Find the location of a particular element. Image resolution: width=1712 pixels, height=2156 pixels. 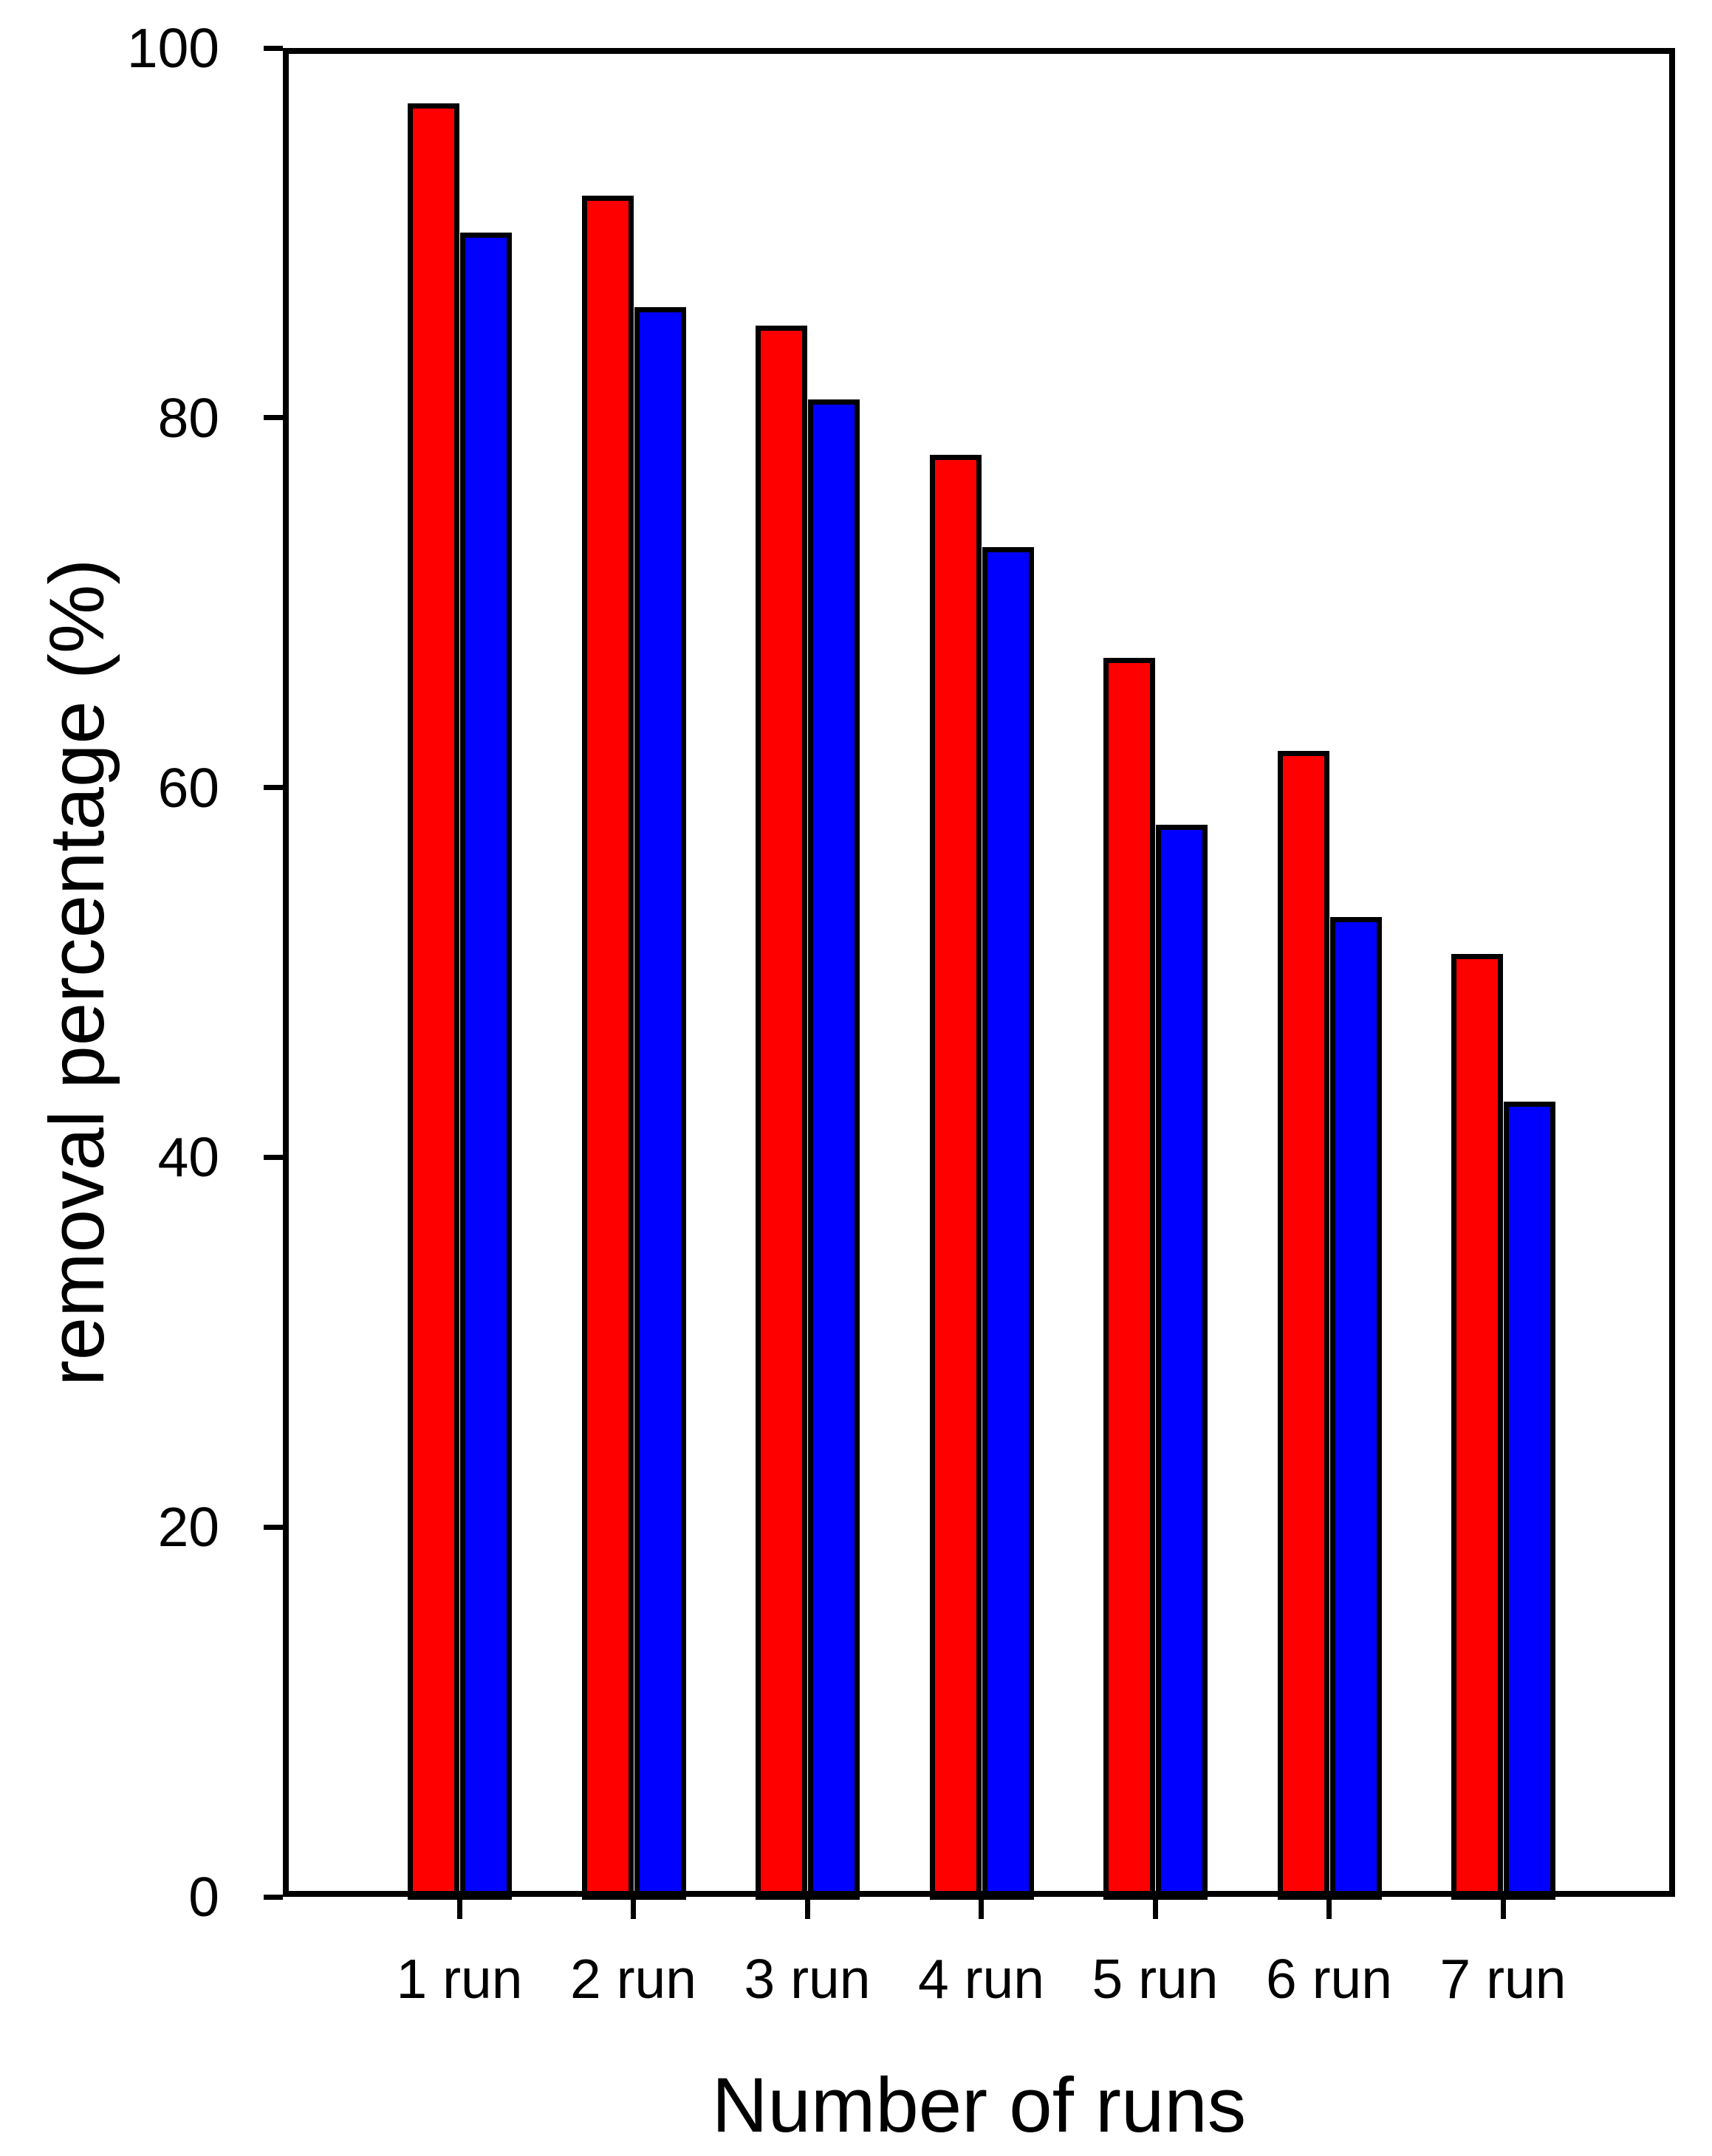

x-tick-label-5-run: 5 run is located at coordinates (1155, 1979).